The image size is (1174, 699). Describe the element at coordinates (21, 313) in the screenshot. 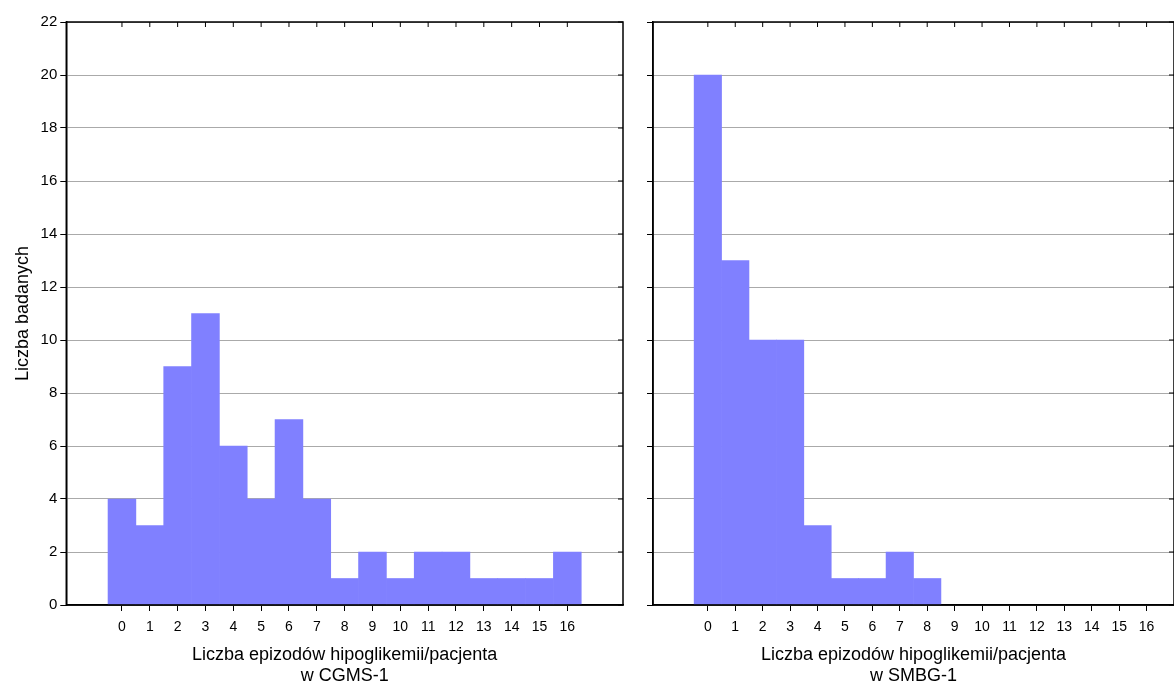

I see `y-axis-title: Liczba badanych` at that location.